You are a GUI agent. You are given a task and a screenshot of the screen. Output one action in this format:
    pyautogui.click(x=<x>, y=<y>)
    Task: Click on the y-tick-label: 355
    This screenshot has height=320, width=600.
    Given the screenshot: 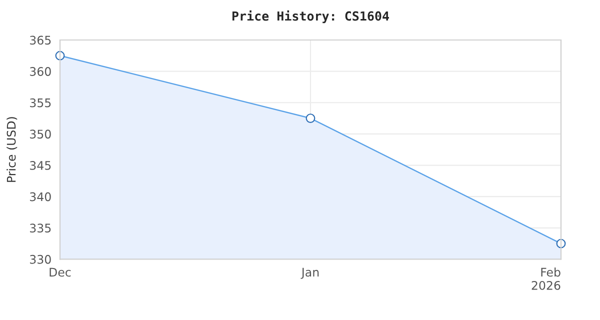 What is the action you would take?
    pyautogui.click(x=40, y=103)
    